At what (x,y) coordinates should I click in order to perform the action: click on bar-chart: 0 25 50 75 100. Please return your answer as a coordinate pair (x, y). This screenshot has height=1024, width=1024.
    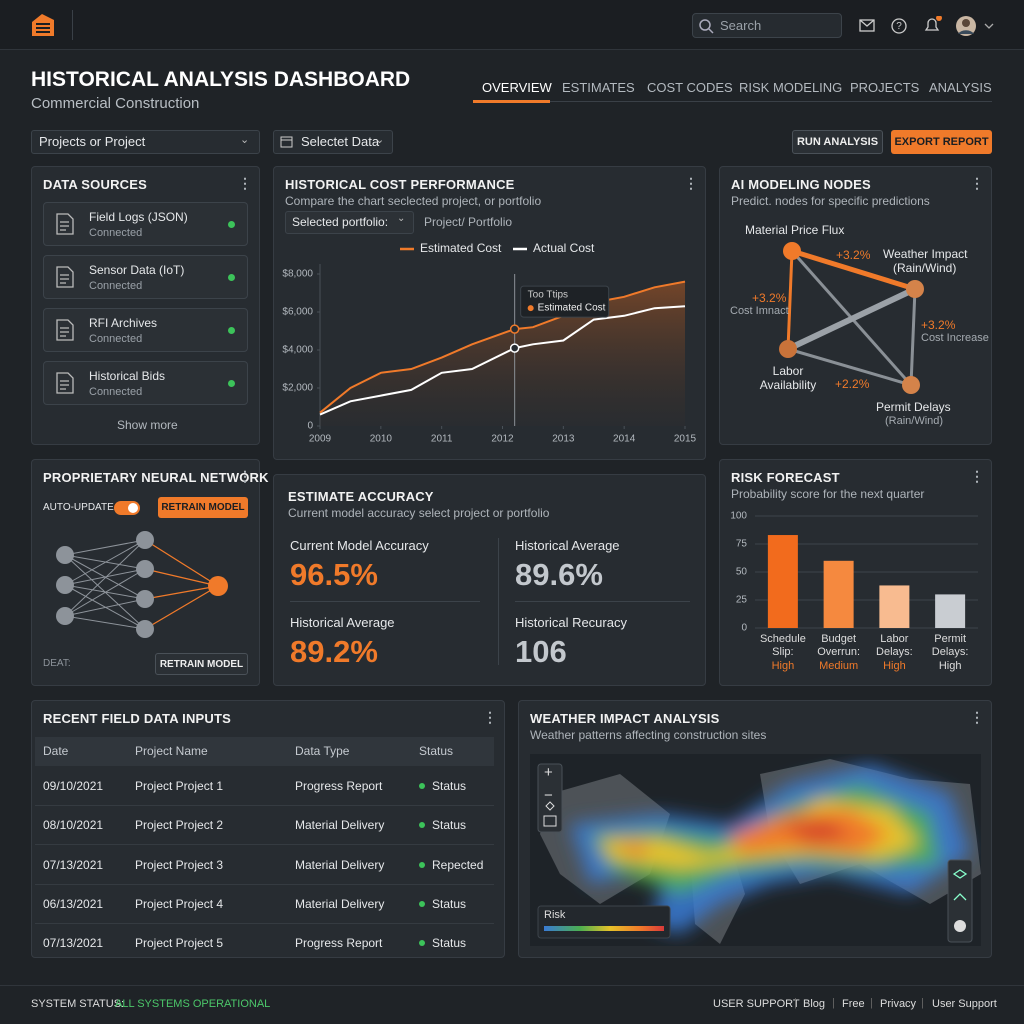
    Looking at the image, I should click on (854, 572).